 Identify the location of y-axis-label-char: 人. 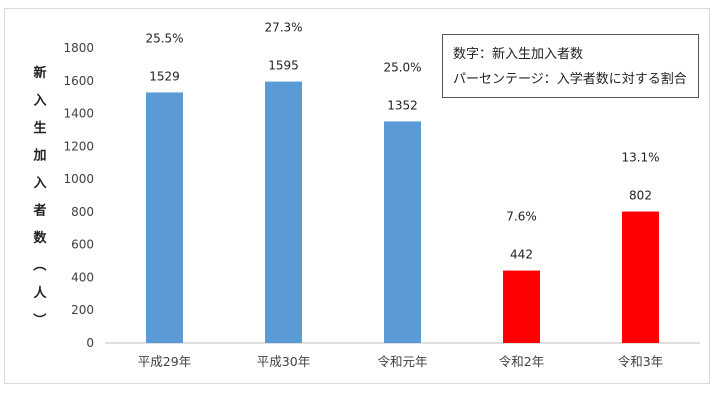
(40, 293).